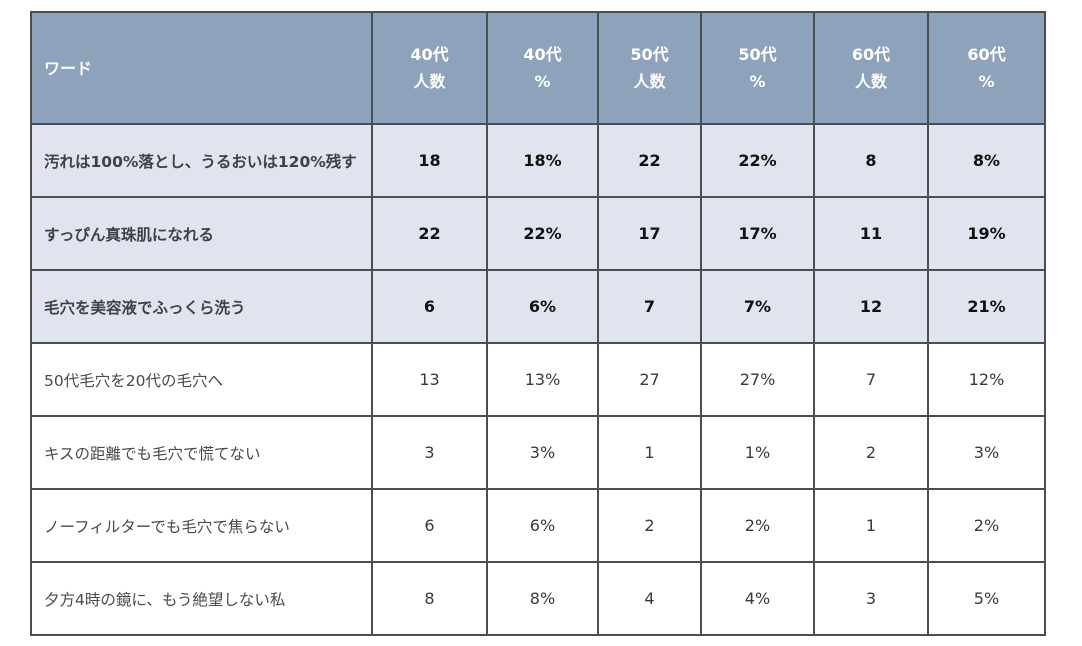 The image size is (1082, 646). I want to click on percent-50s-cell: 1%, so click(757, 452).